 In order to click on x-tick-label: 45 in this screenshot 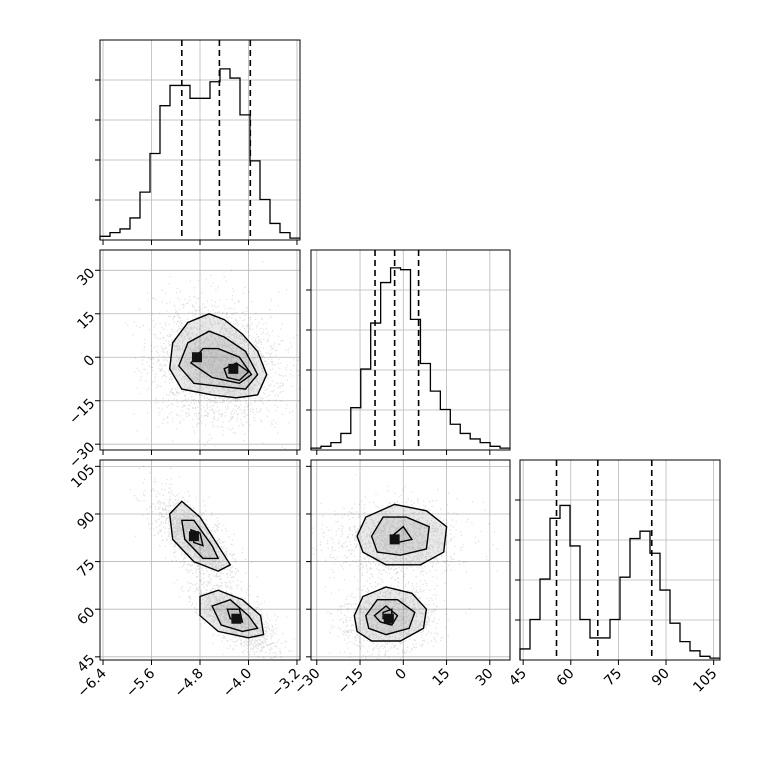, I will do `click(518, 678)`.